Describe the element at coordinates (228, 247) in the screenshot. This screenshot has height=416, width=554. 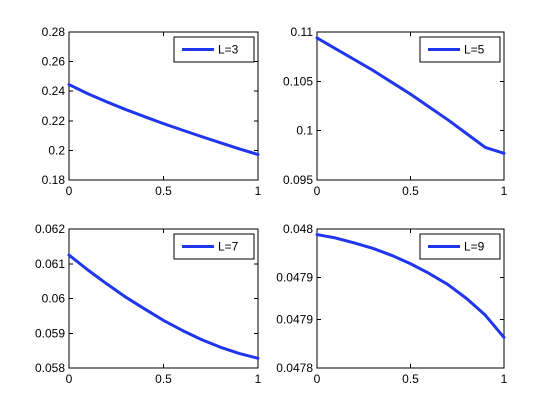
I see `legend-label: L=7` at that location.